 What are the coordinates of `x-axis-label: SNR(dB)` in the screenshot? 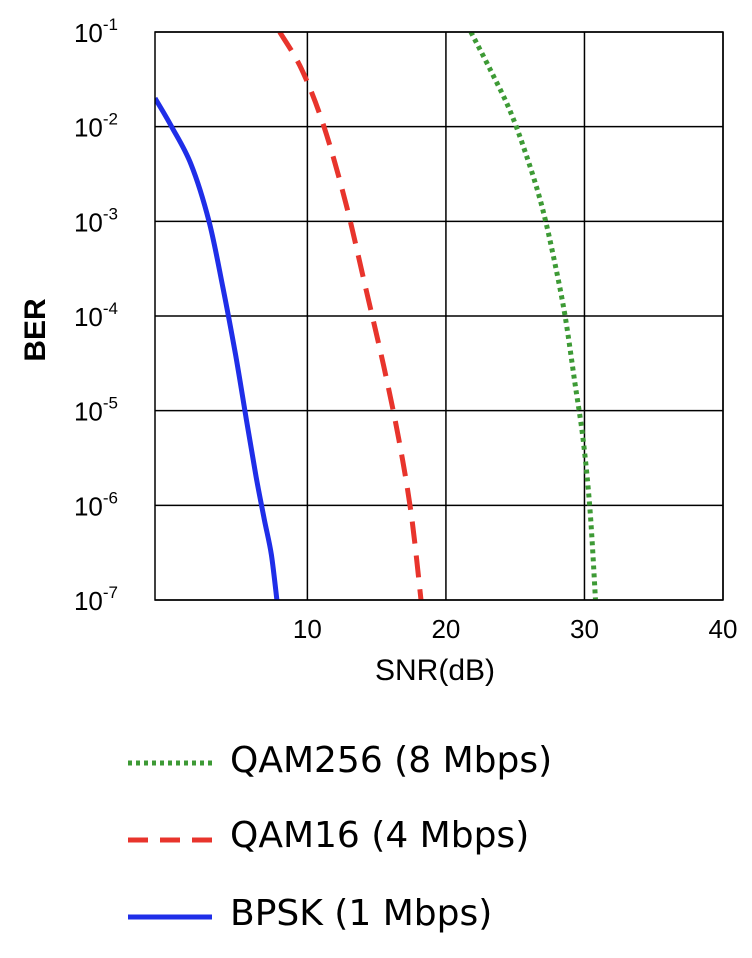 It's located at (435, 670).